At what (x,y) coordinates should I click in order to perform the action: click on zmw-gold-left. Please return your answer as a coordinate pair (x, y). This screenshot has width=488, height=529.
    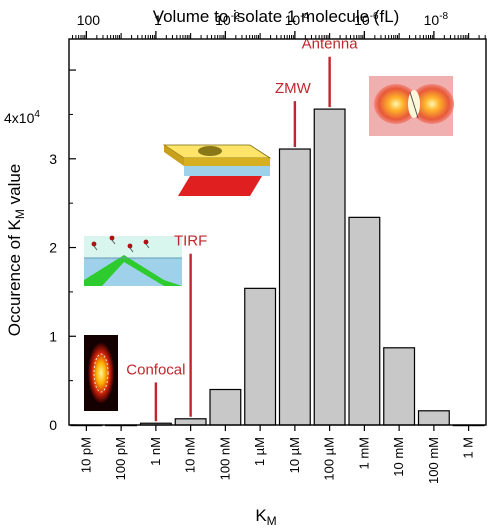
    Looking at the image, I should click on (174, 155).